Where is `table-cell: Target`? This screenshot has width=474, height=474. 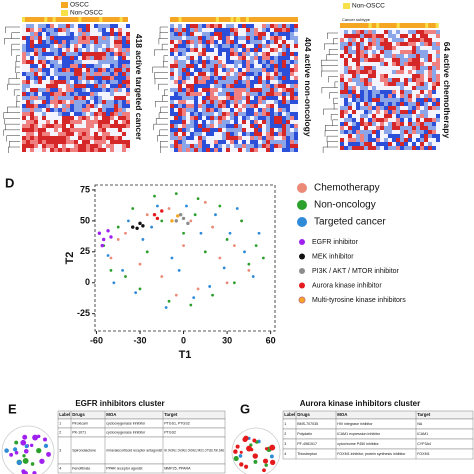
table-cell: Target is located at coordinates (424, 414).